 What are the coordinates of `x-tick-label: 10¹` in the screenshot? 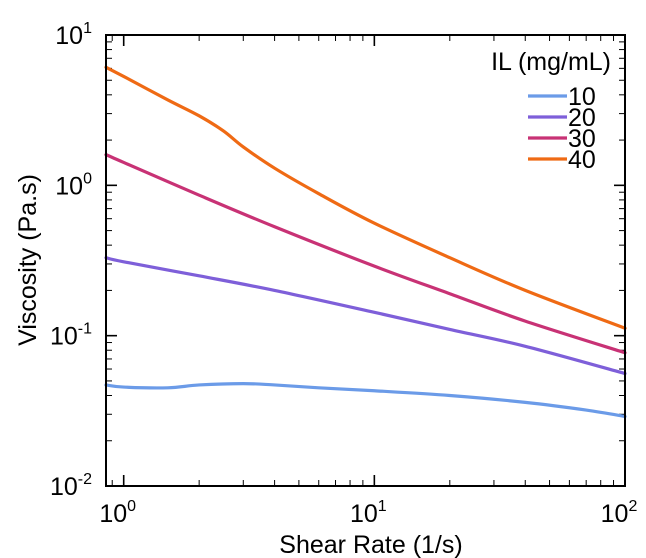 It's located at (368, 513).